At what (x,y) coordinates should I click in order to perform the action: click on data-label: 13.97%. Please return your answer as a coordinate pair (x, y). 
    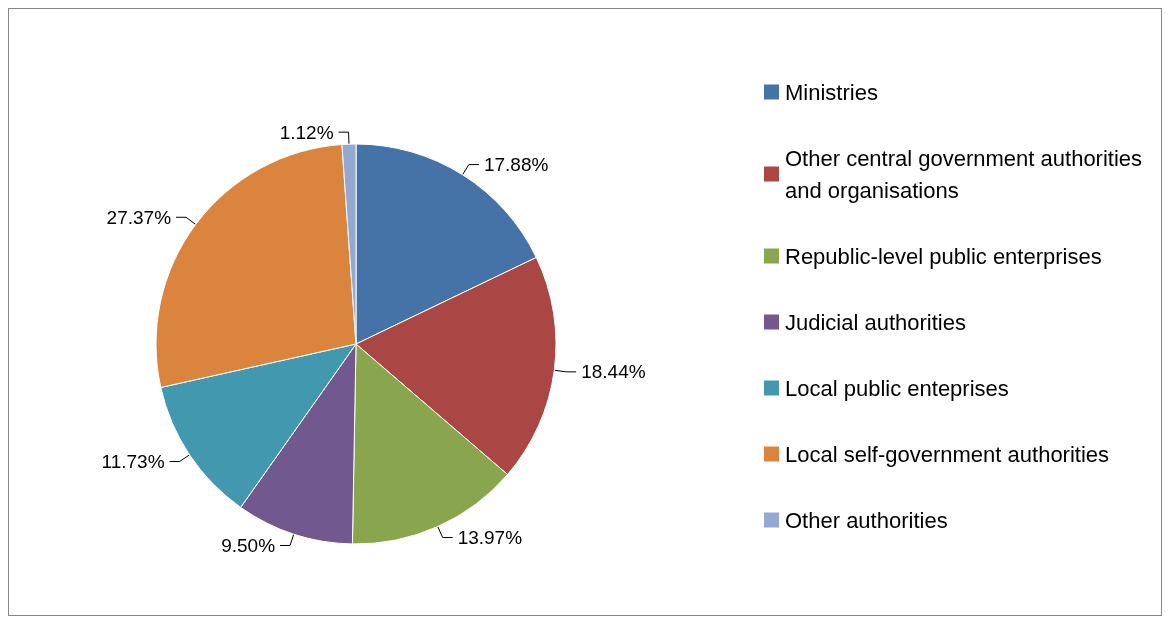
    Looking at the image, I should click on (490, 537).